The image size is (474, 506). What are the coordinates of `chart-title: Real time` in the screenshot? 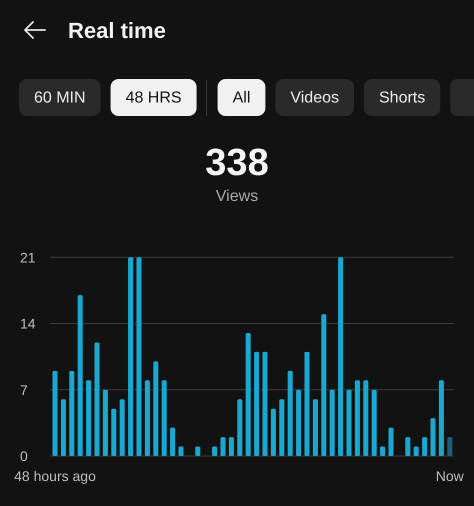 It's located at (117, 30).